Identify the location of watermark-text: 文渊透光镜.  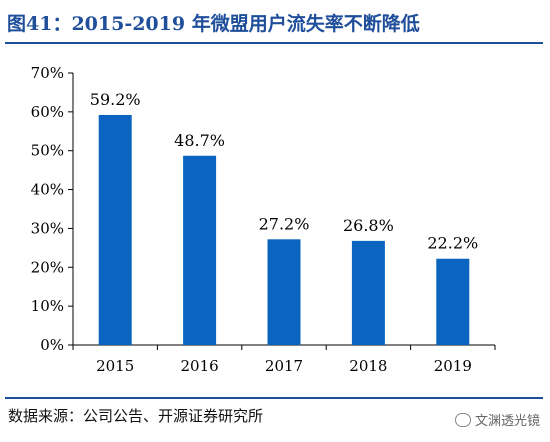
(507, 421).